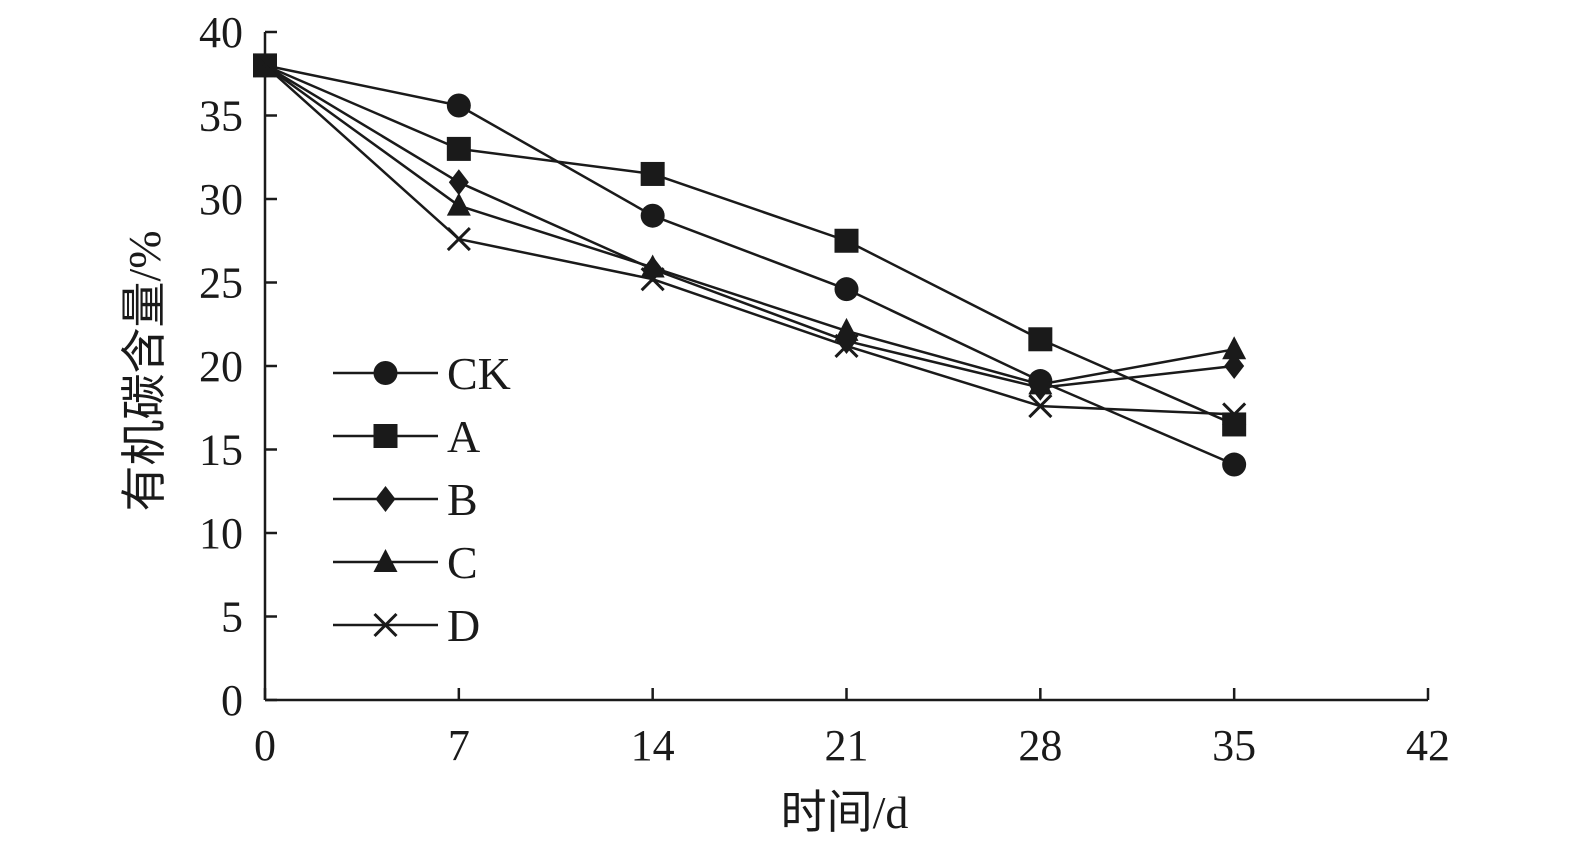  Describe the element at coordinates (221, 283) in the screenshot. I see `y-tick-label: 25` at that location.